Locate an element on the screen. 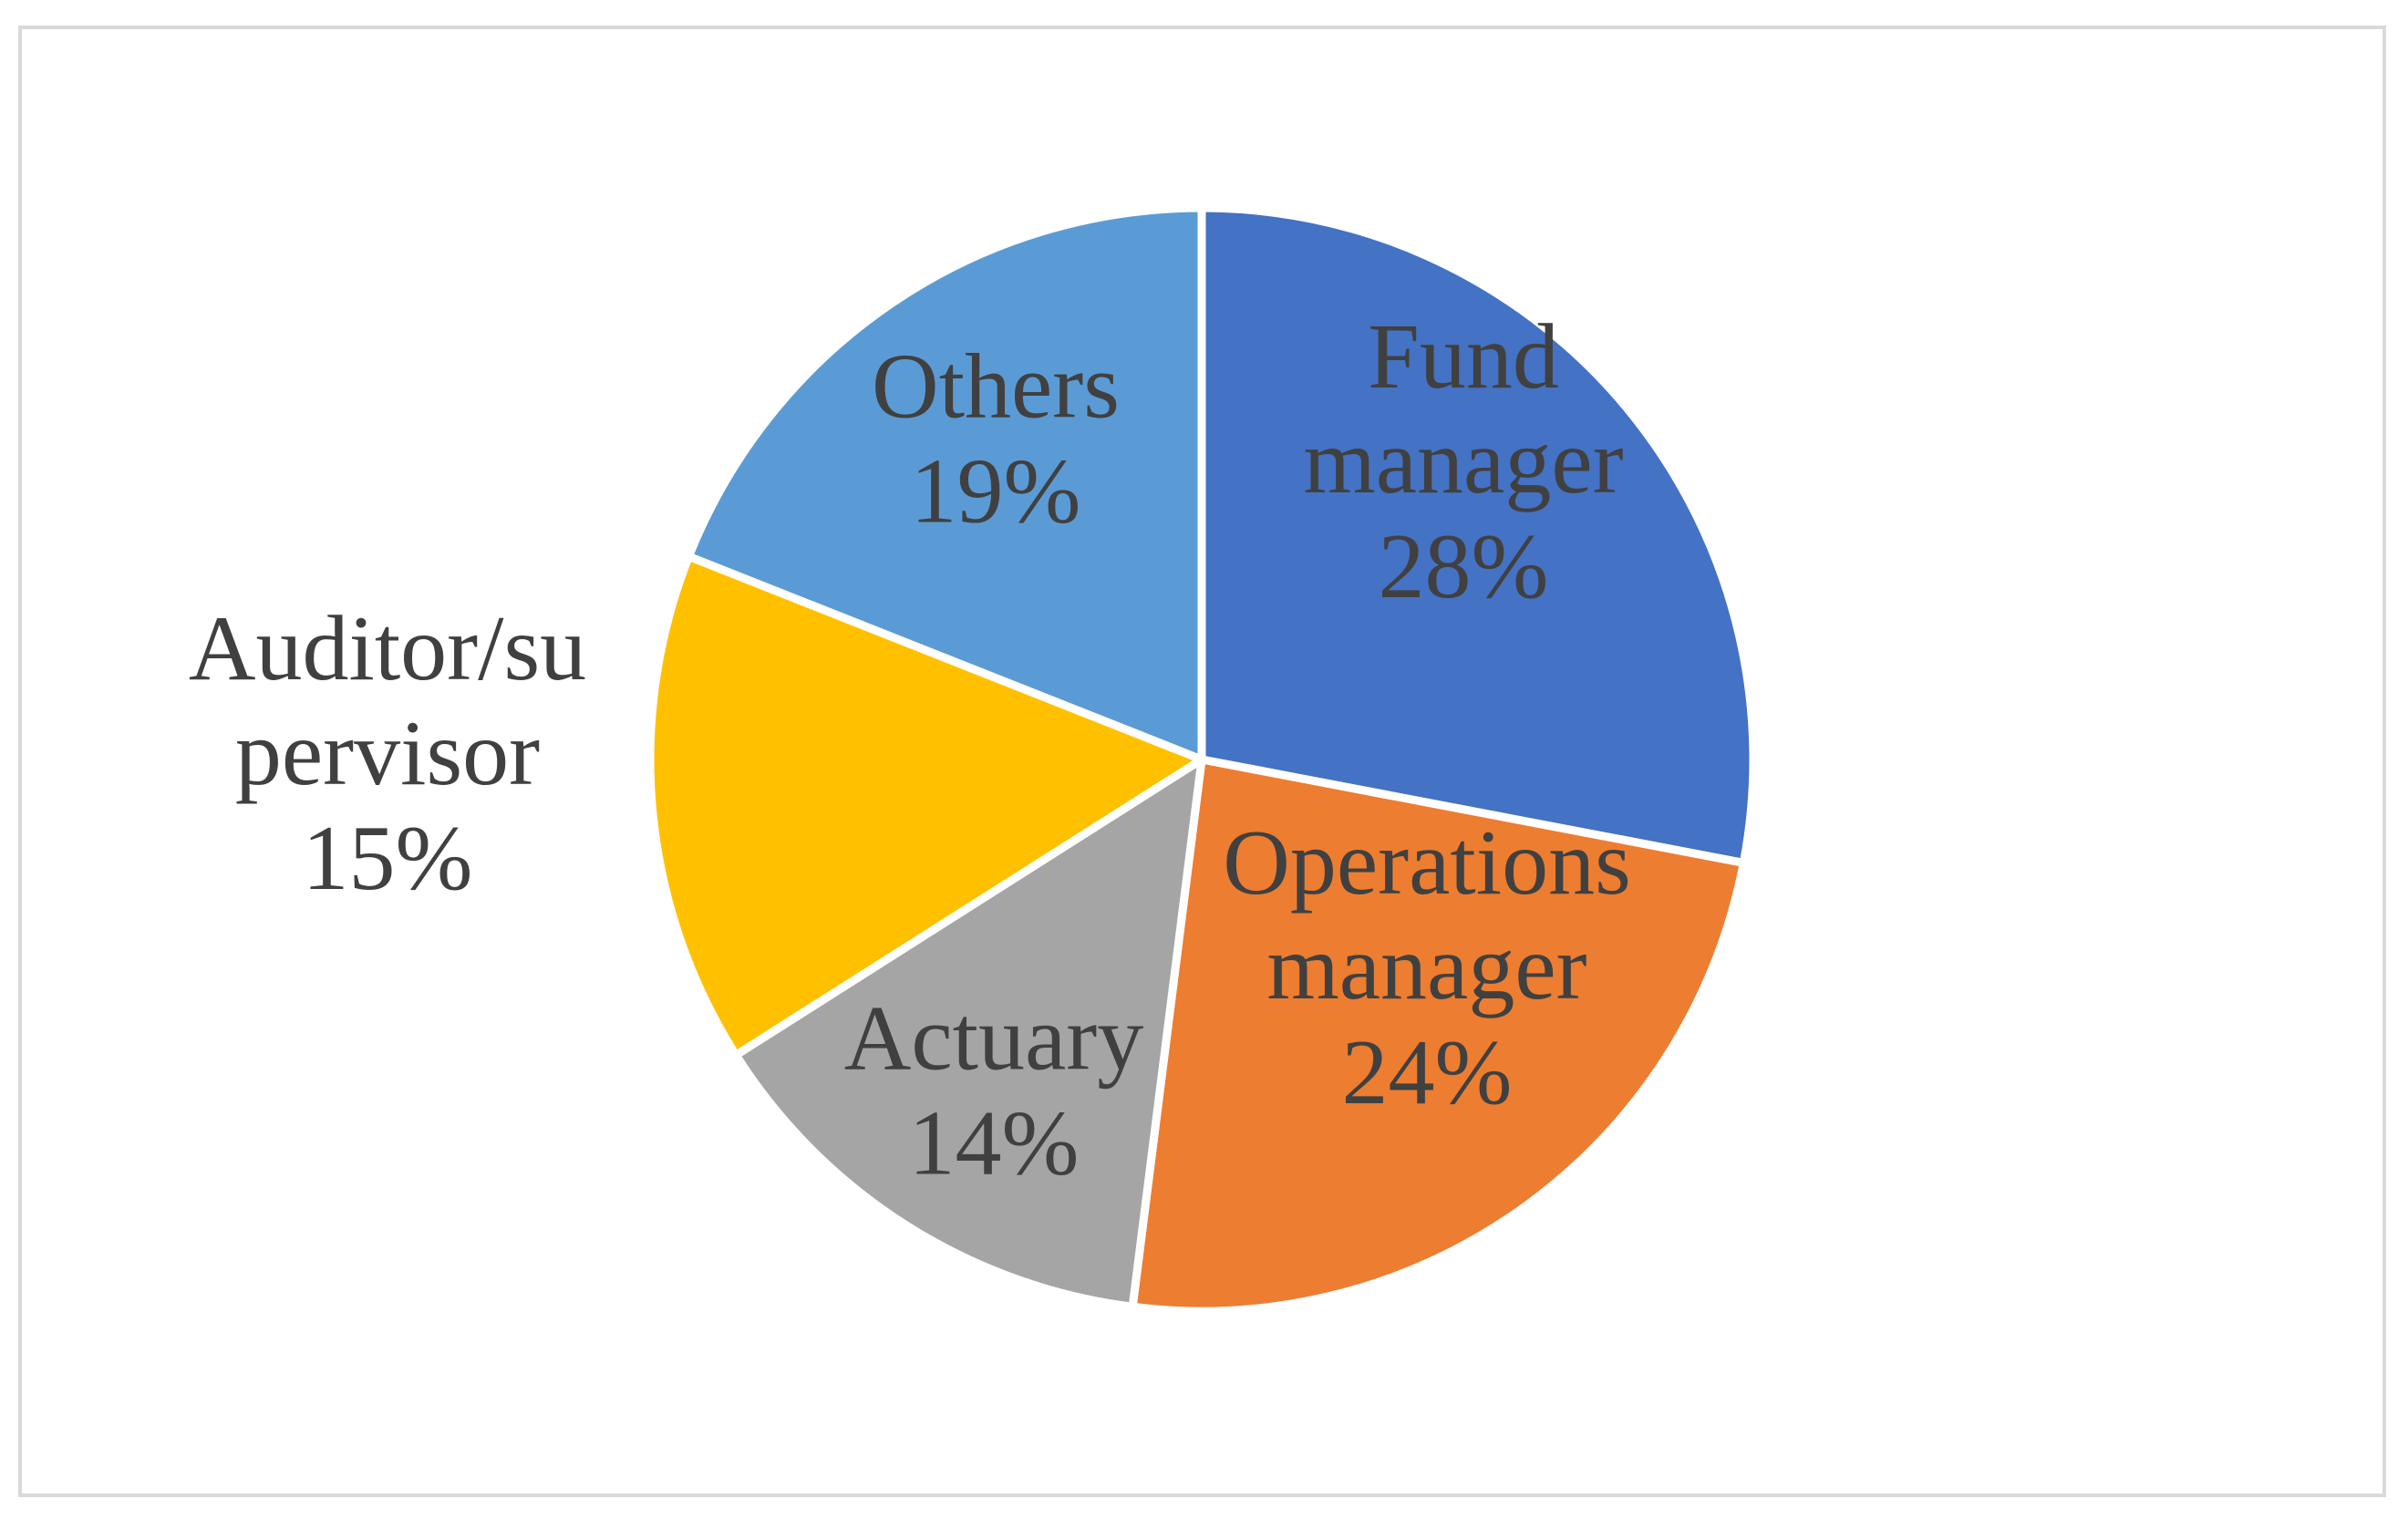 This screenshot has width=2408, height=1519. pie-slice-fund-manager is located at coordinates (1477, 535).